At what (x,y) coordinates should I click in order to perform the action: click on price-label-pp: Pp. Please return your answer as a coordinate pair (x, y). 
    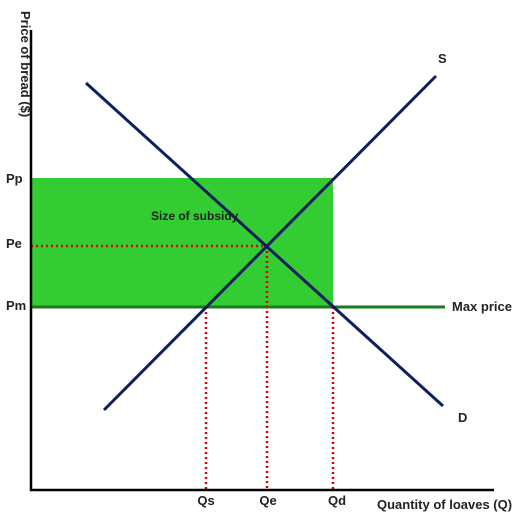
    Looking at the image, I should click on (14, 178).